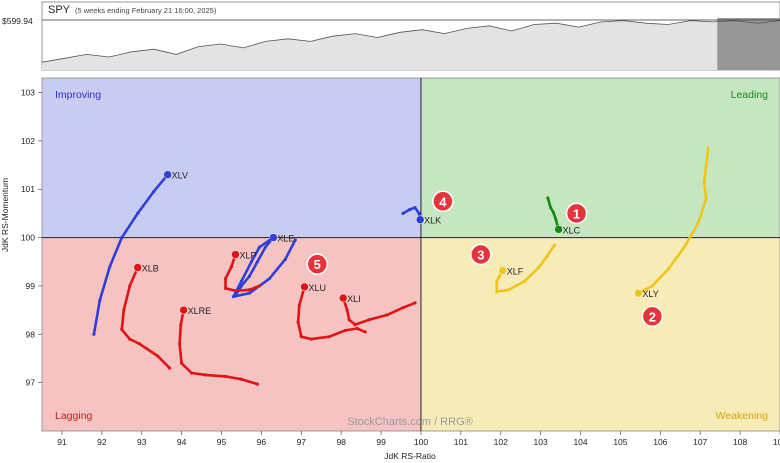 The image size is (780, 463). I want to click on badge-label-2: 2, so click(652, 316).